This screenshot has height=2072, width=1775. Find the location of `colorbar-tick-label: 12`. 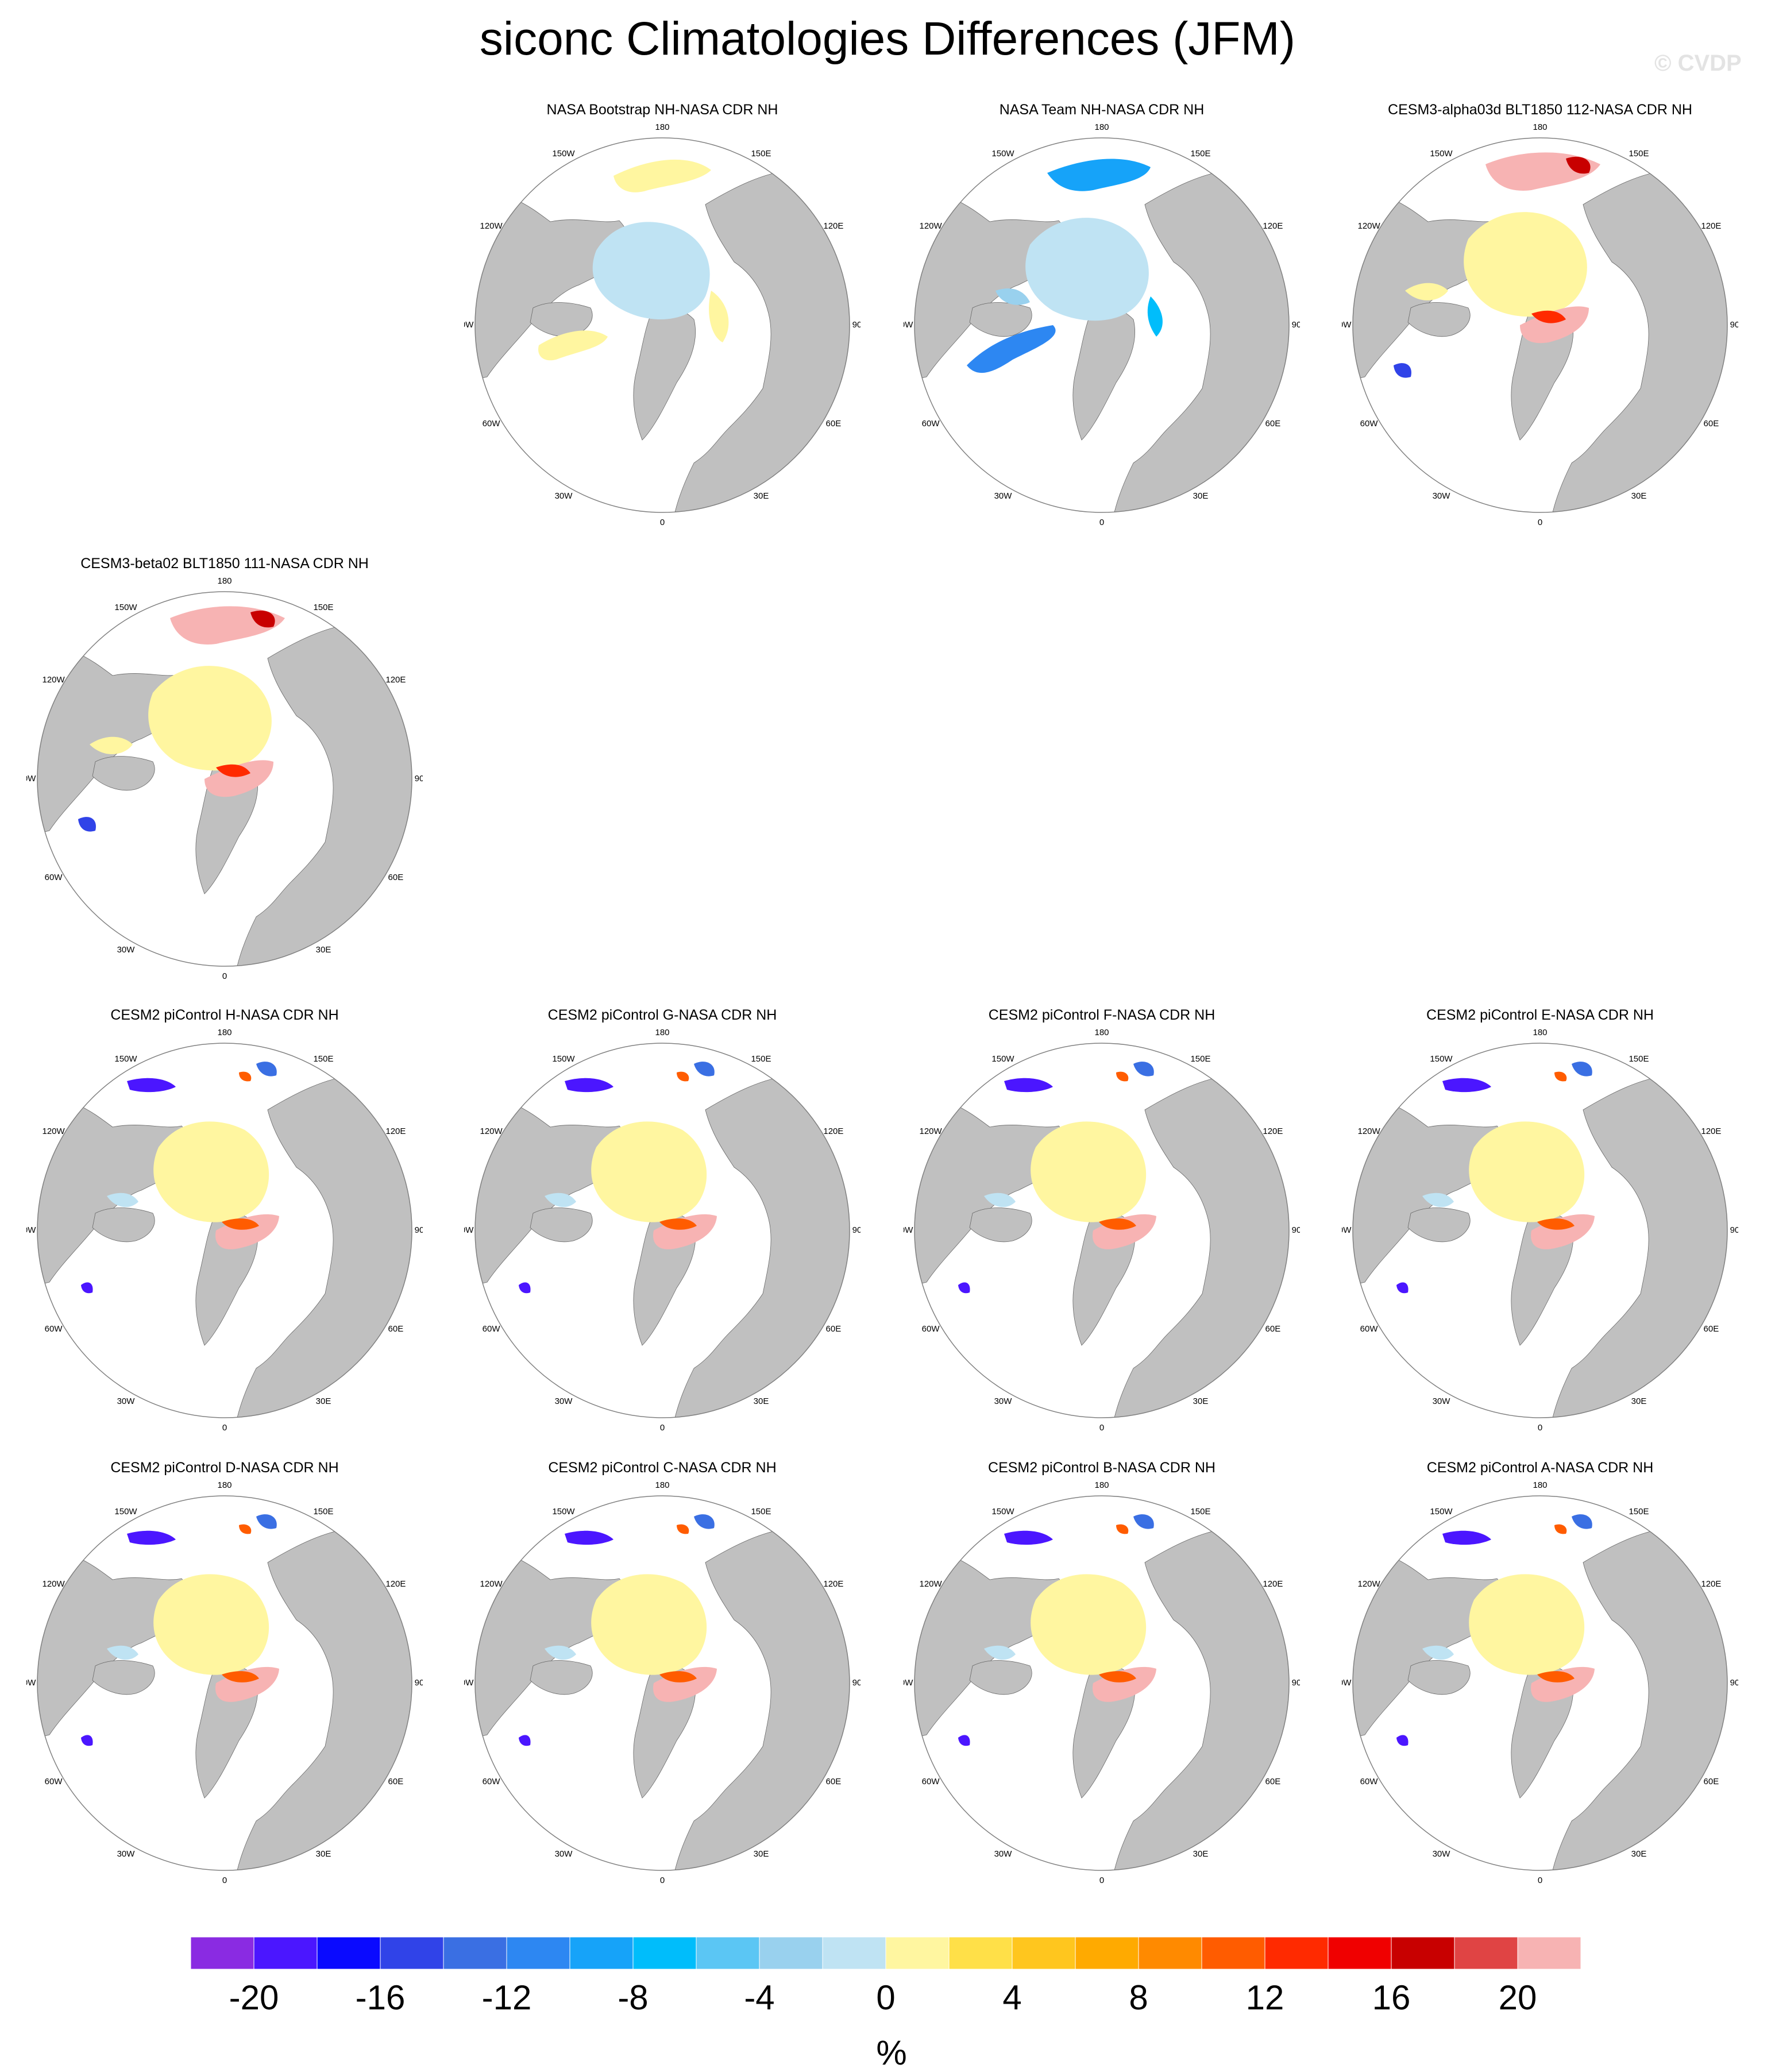

colorbar-tick-label: 12 is located at coordinates (1265, 1997).